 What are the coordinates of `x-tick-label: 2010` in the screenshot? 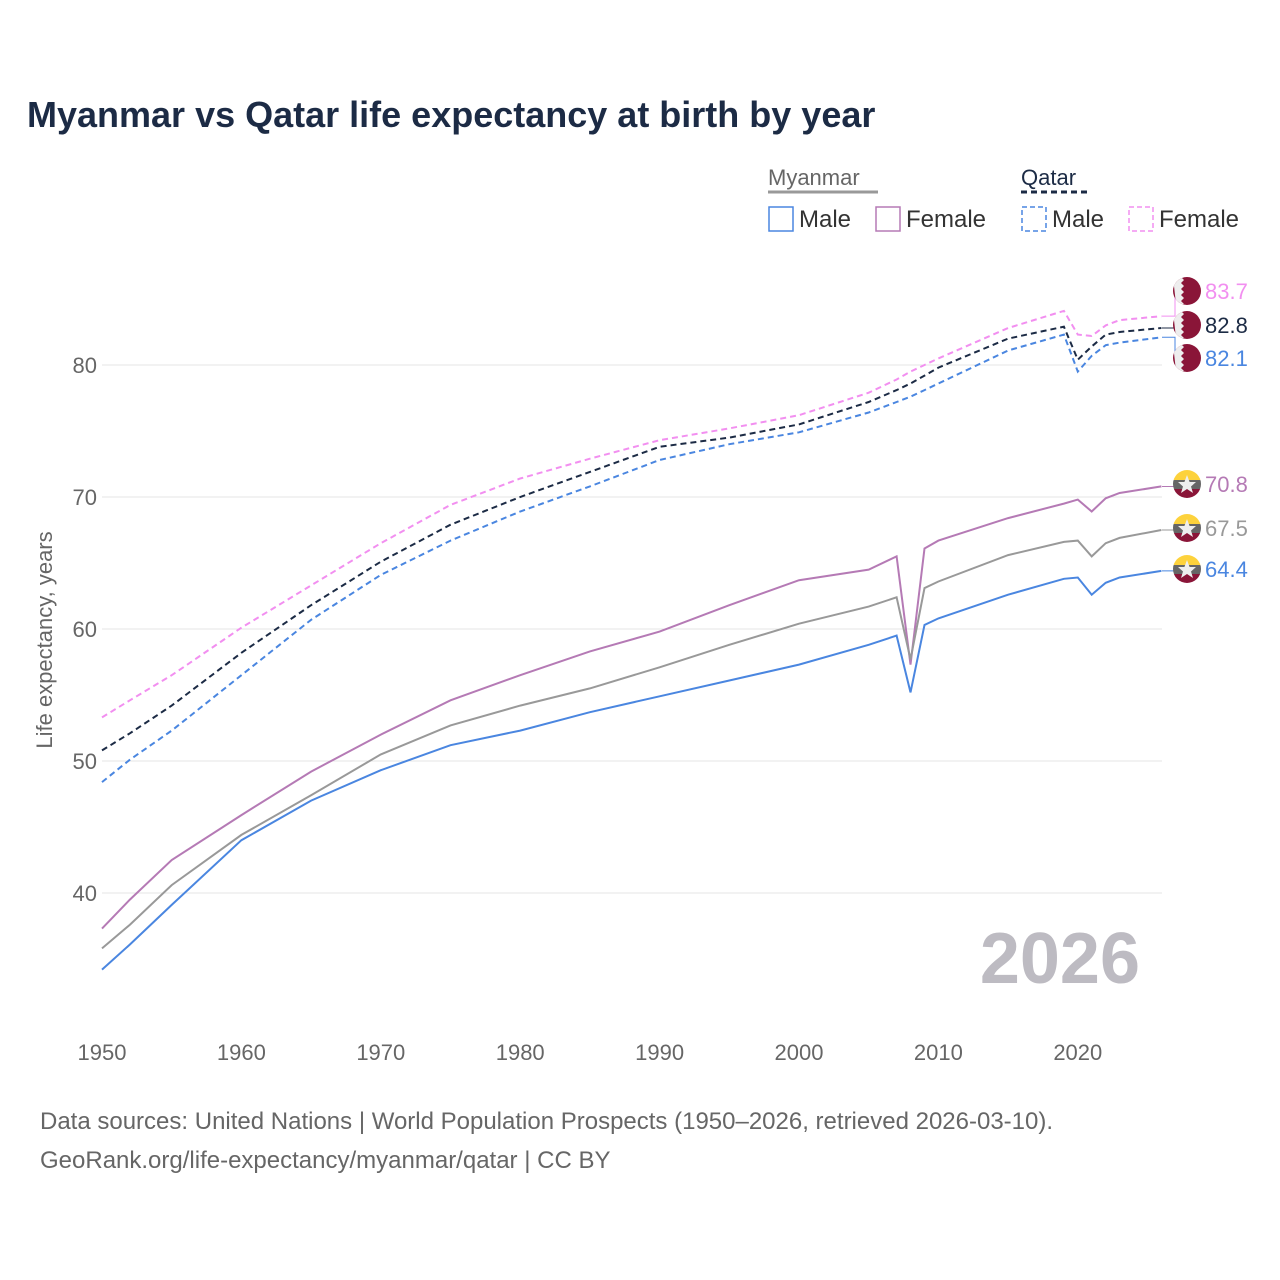 It's located at (938, 1052).